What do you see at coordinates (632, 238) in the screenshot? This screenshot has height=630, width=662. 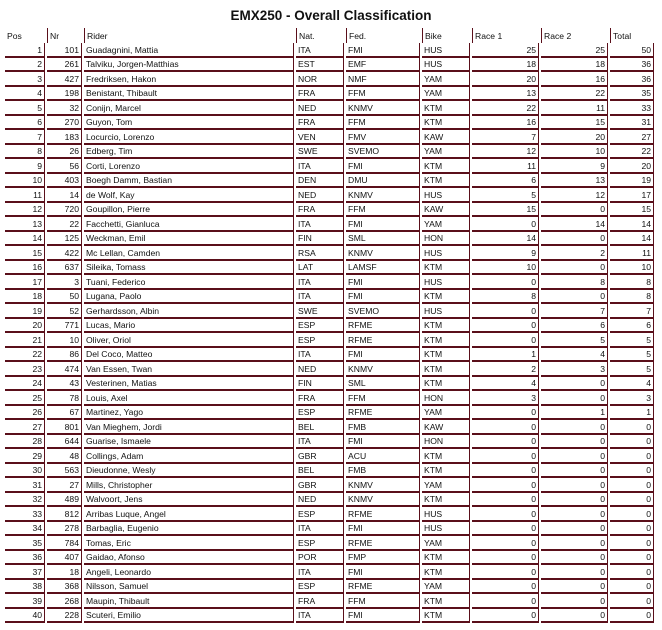 I see `cell-total: 14` at bounding box center [632, 238].